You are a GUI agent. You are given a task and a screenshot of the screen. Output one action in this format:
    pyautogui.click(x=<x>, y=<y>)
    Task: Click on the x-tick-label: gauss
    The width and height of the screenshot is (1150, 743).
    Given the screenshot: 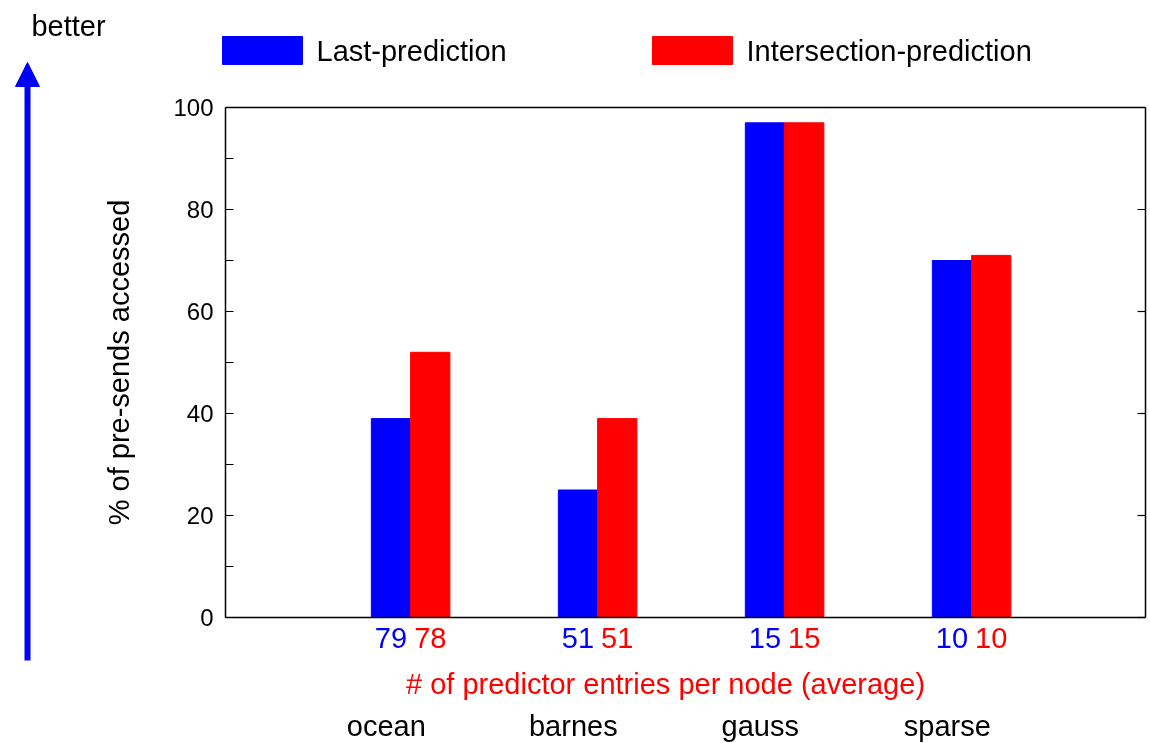 What is the action you would take?
    pyautogui.click(x=760, y=725)
    